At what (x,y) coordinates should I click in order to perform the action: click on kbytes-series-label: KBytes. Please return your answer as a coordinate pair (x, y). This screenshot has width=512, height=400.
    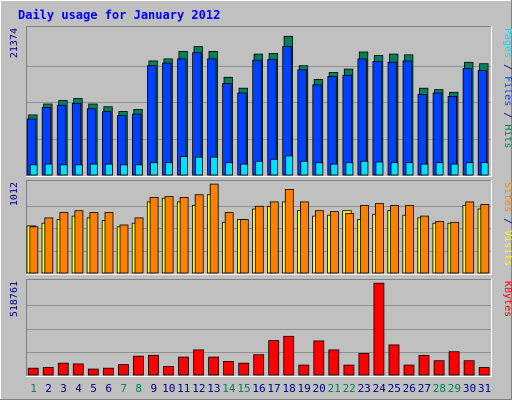
    Looking at the image, I should click on (507, 299).